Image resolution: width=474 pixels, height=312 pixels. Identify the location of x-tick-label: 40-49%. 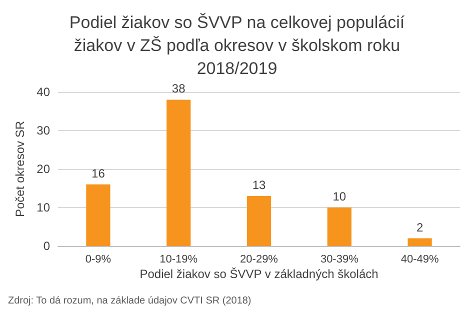
(419, 260).